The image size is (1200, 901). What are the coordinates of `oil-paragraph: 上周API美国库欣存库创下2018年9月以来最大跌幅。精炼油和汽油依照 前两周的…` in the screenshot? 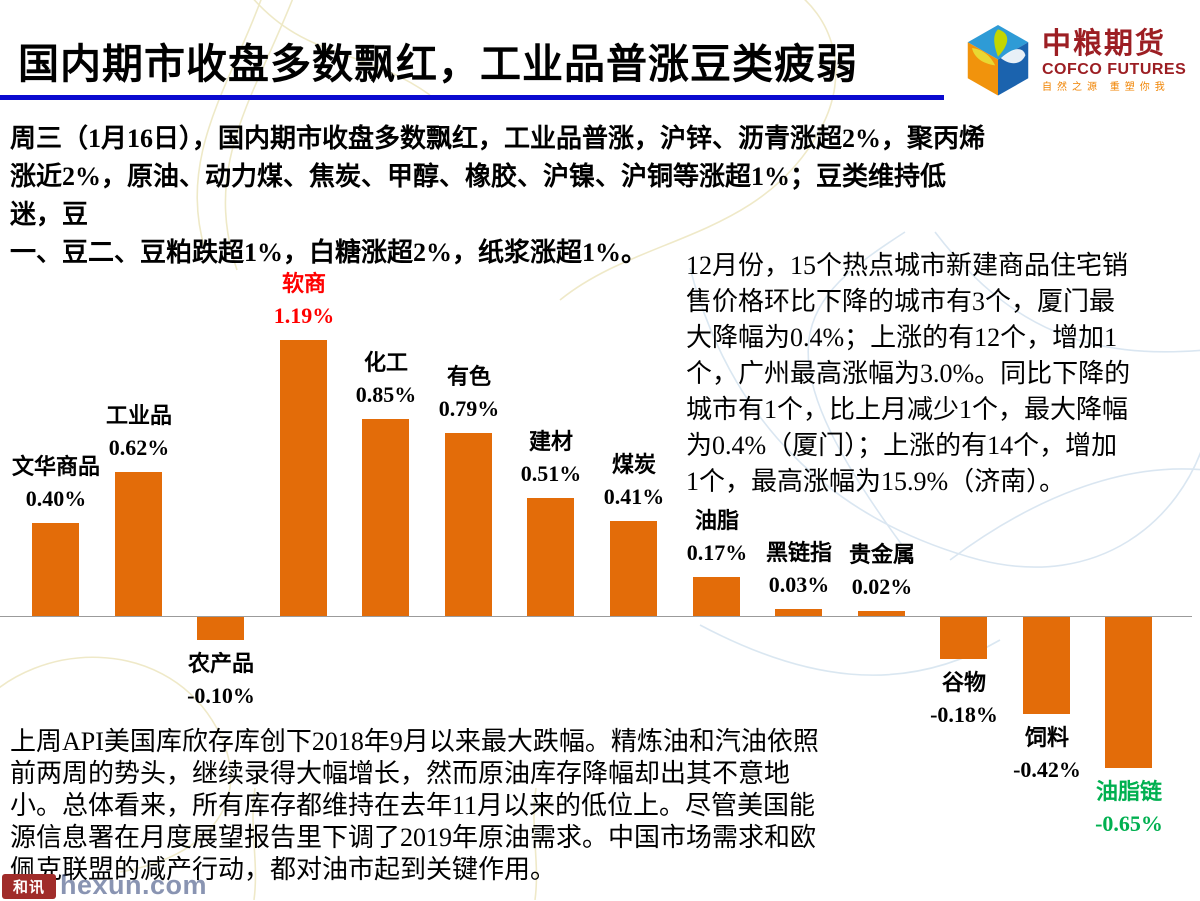 It's located at (414, 805).